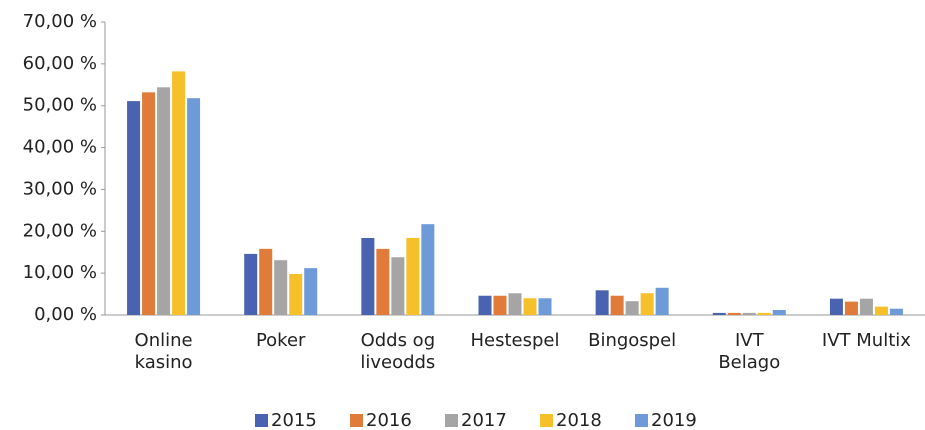 The image size is (925, 430). Describe the element at coordinates (60, 230) in the screenshot. I see `y-tick-label: 20,00 %` at that location.